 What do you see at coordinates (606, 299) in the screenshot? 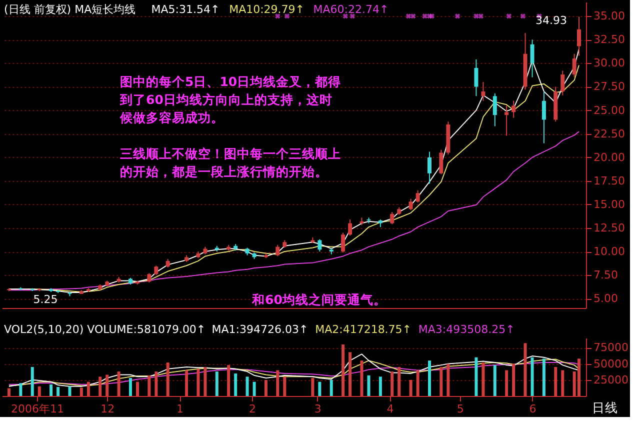
I see `y-tick-label: 5.00` at bounding box center [606, 299].